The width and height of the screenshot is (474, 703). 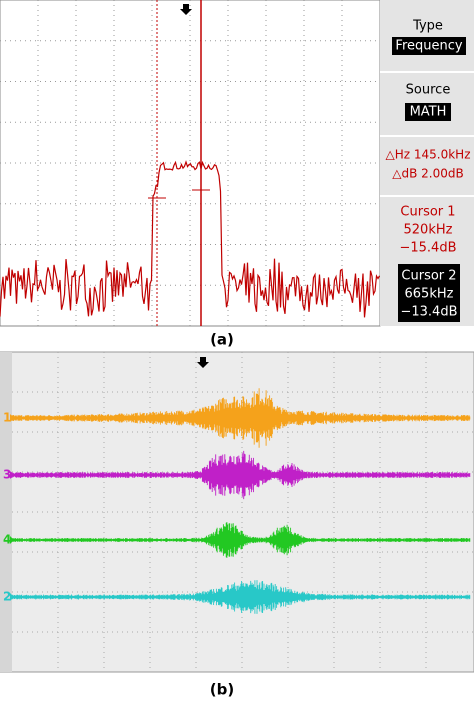 What do you see at coordinates (7, 540) in the screenshot?
I see `channel-label: 4` at bounding box center [7, 540].